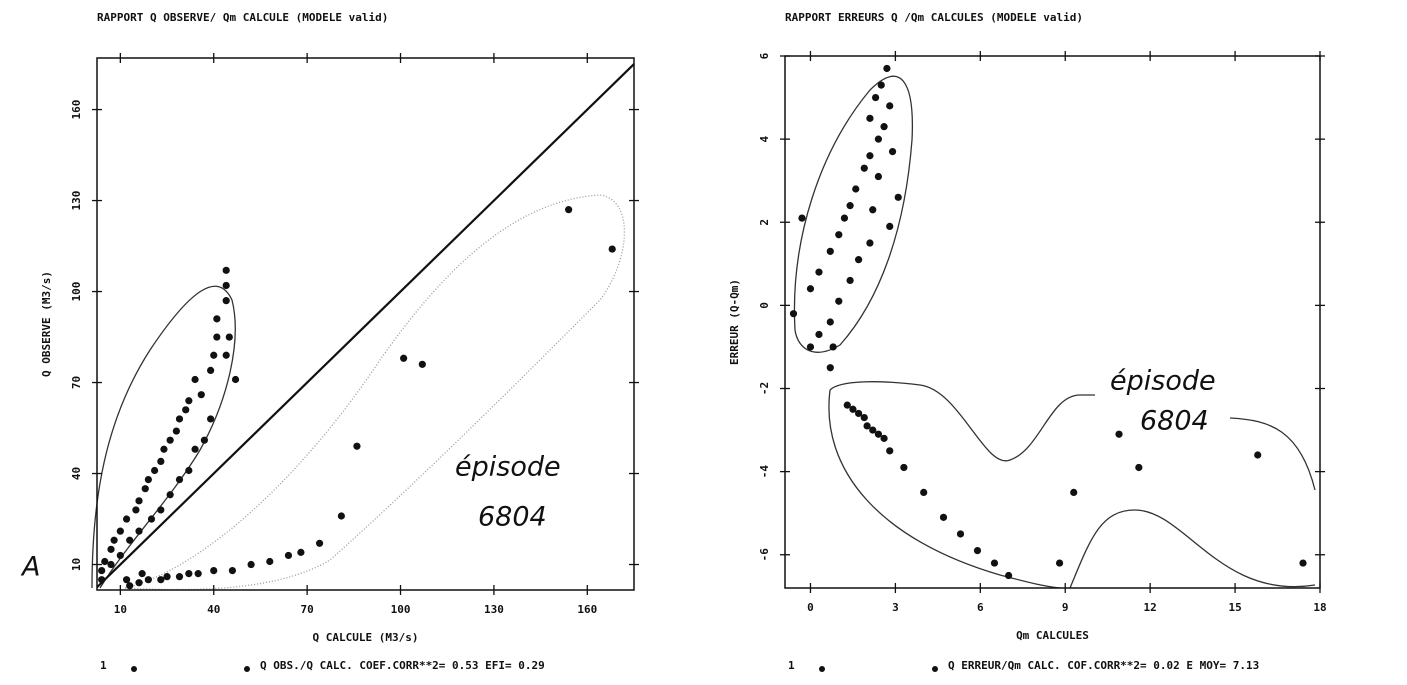 Image resolution: width=1407 pixels, height=685 pixels. I want to click on hand-outline, so click(1072, 485).